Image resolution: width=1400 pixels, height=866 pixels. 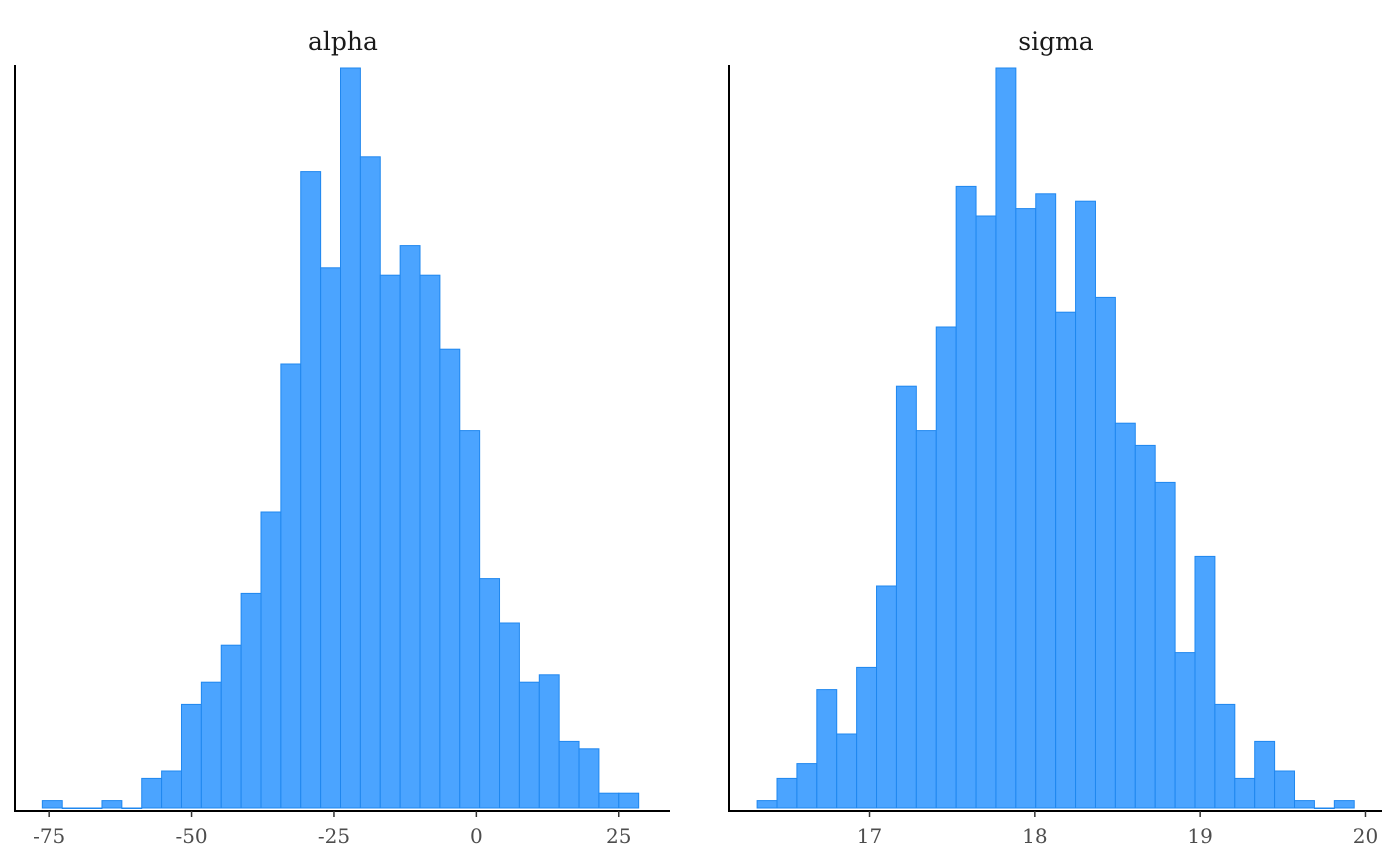 What do you see at coordinates (1199, 836) in the screenshot?
I see `x-tick-label: 19` at bounding box center [1199, 836].